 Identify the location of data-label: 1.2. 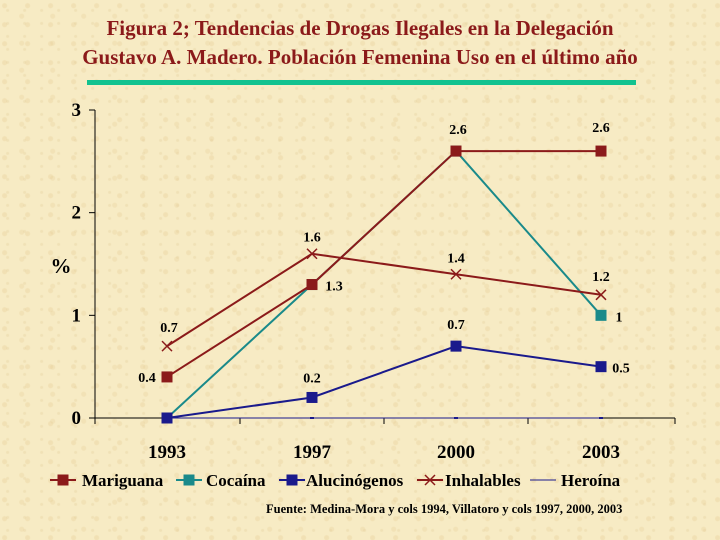
(601, 277).